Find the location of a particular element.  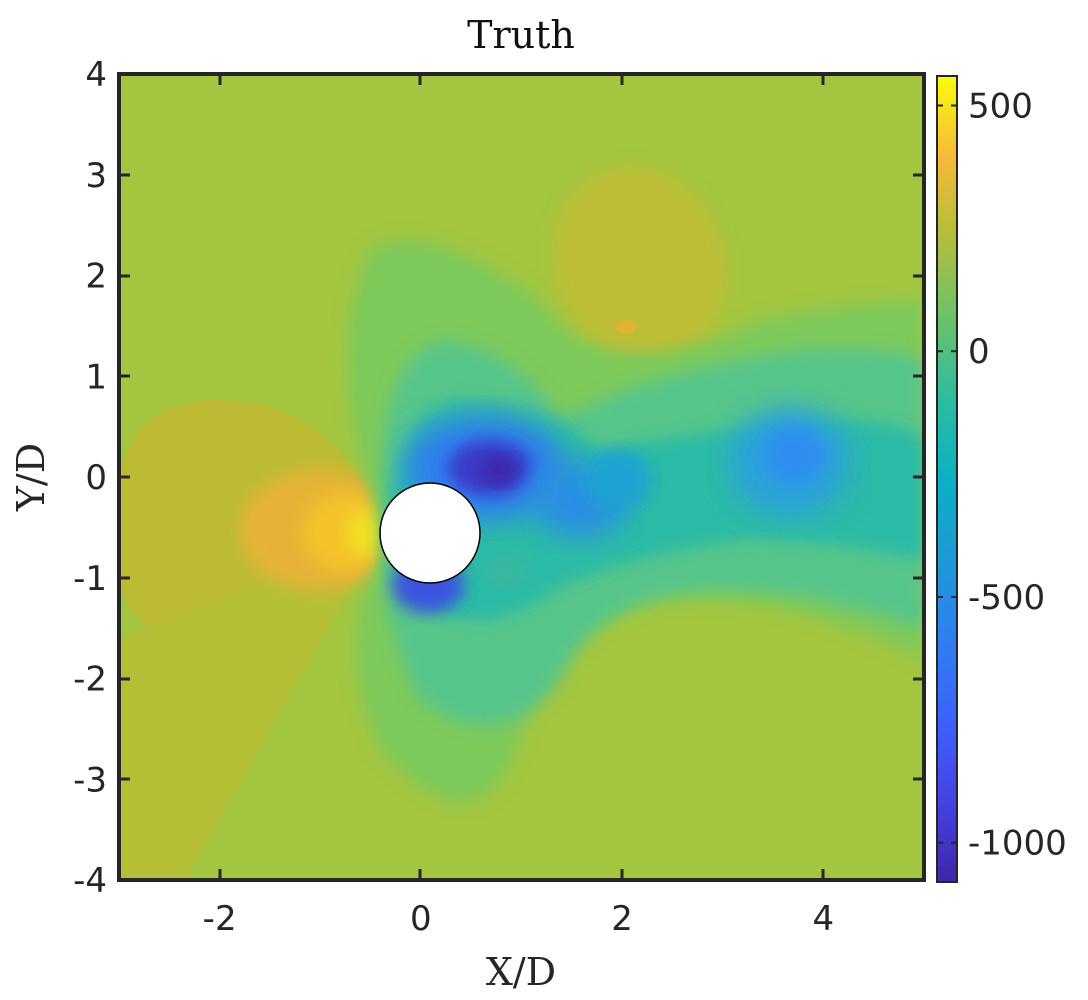

y-tick-label: 1 is located at coordinates (96, 377).